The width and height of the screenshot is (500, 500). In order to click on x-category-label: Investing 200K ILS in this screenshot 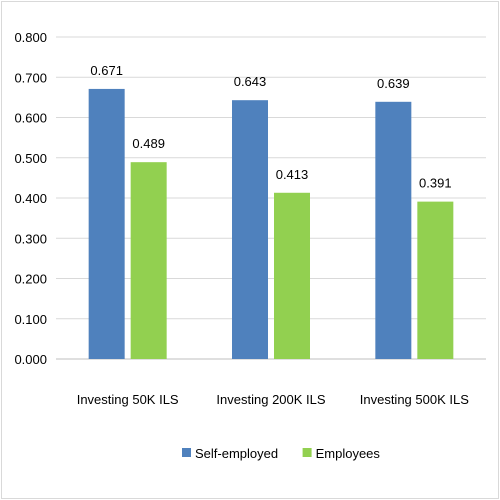, I will do `click(270, 399)`.